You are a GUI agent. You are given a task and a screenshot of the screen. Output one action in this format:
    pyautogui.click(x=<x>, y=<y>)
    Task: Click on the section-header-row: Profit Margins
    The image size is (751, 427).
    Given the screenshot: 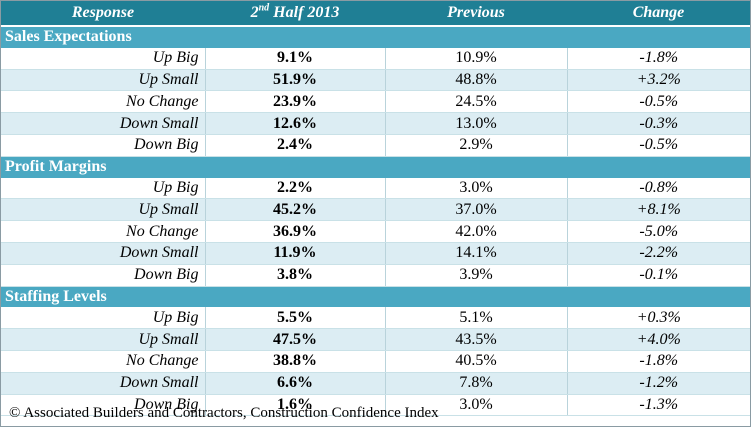 What is the action you would take?
    pyautogui.click(x=375, y=166)
    